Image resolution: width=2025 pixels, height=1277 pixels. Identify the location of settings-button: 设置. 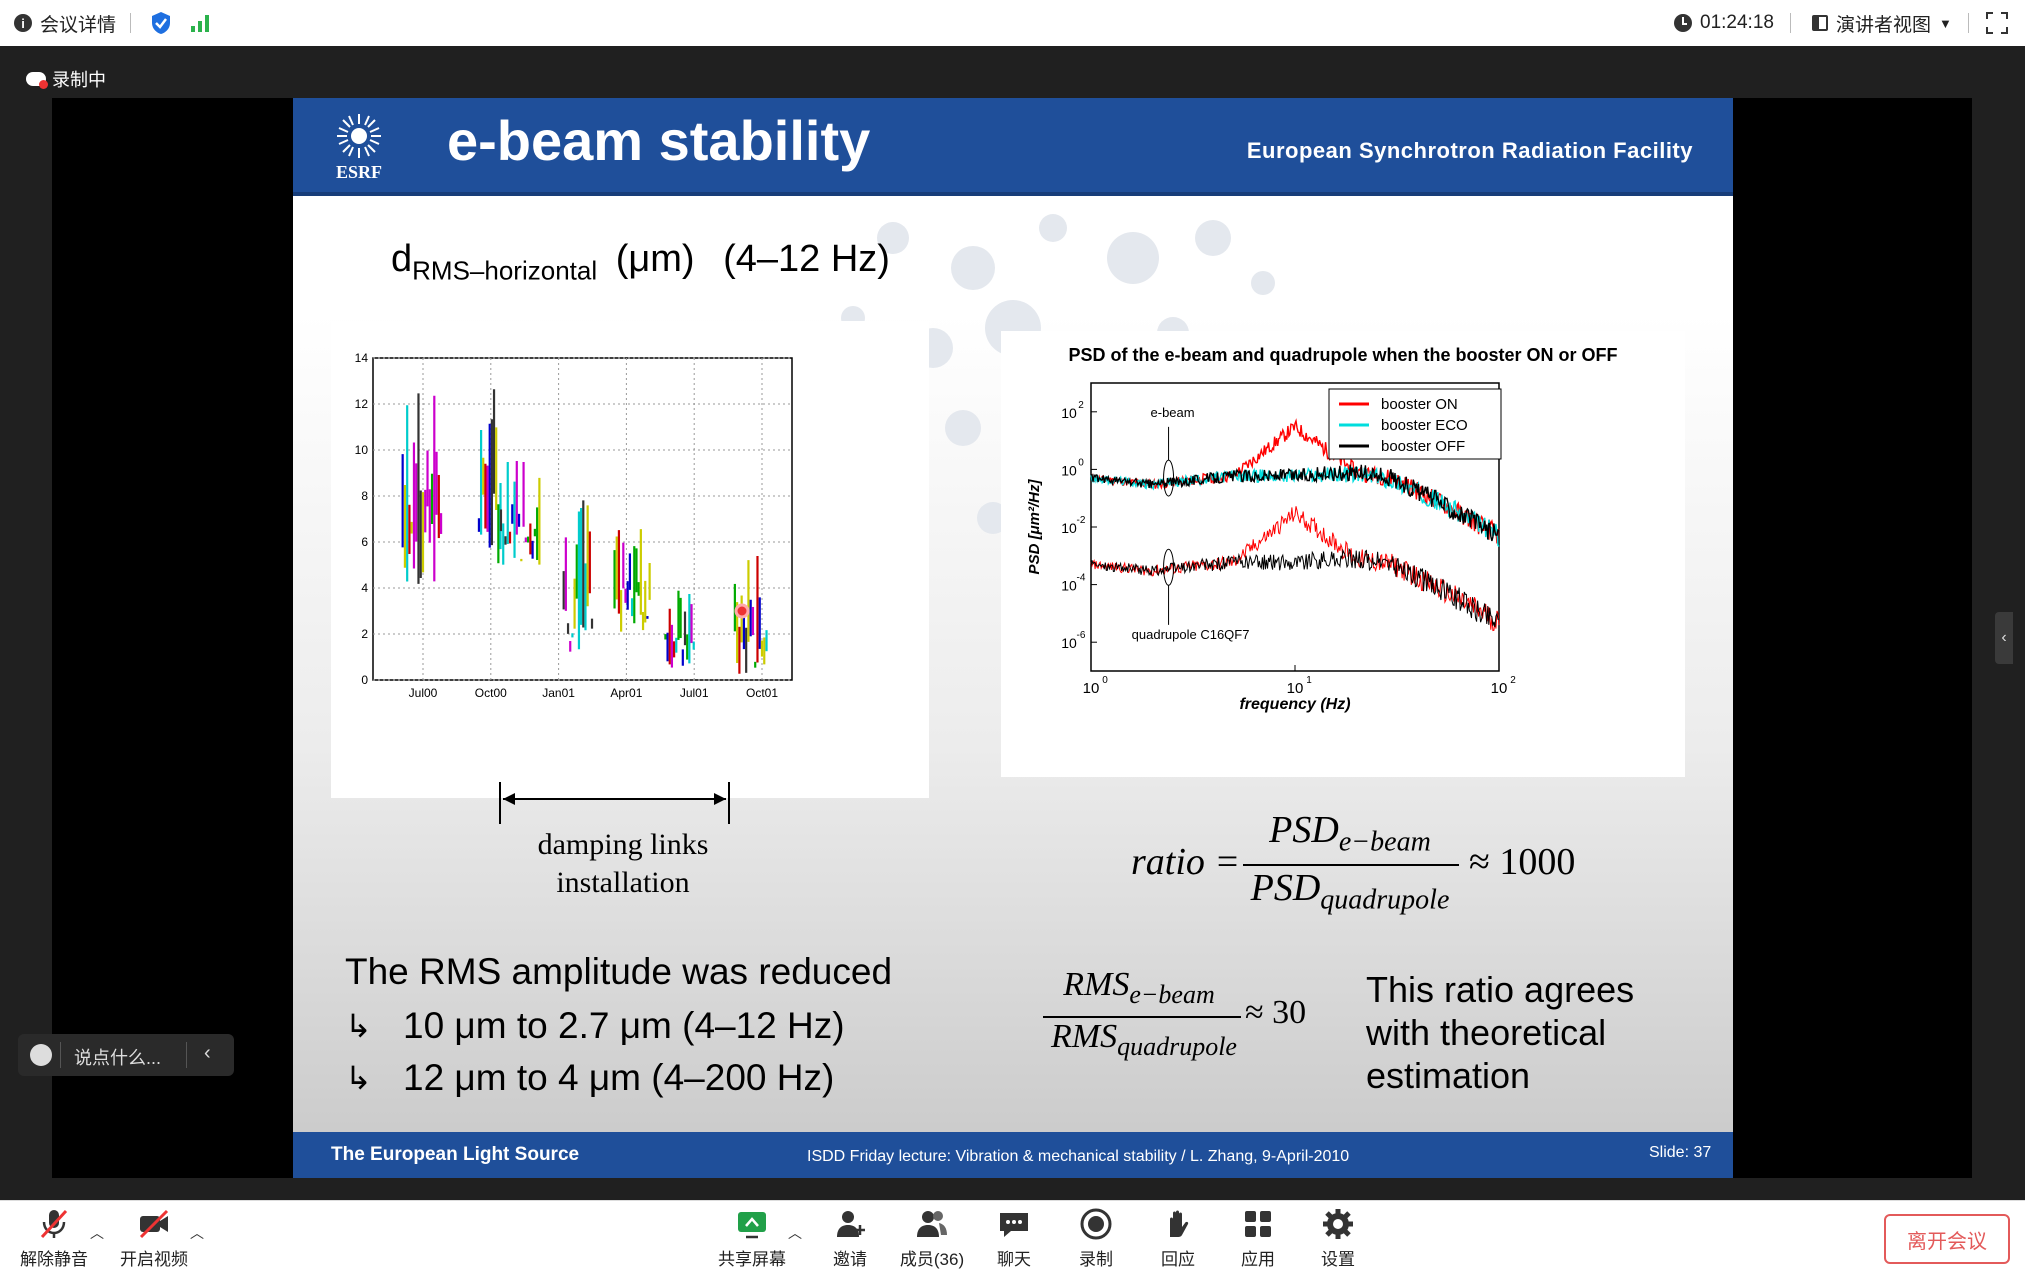
(1338, 1238).